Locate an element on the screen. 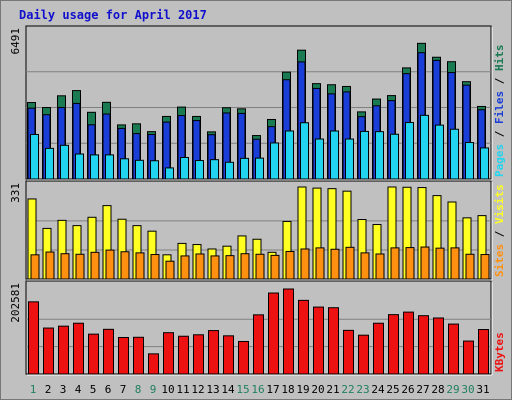 This screenshot has width=512, height=401. legend-hits: Hits is located at coordinates (499, 58).